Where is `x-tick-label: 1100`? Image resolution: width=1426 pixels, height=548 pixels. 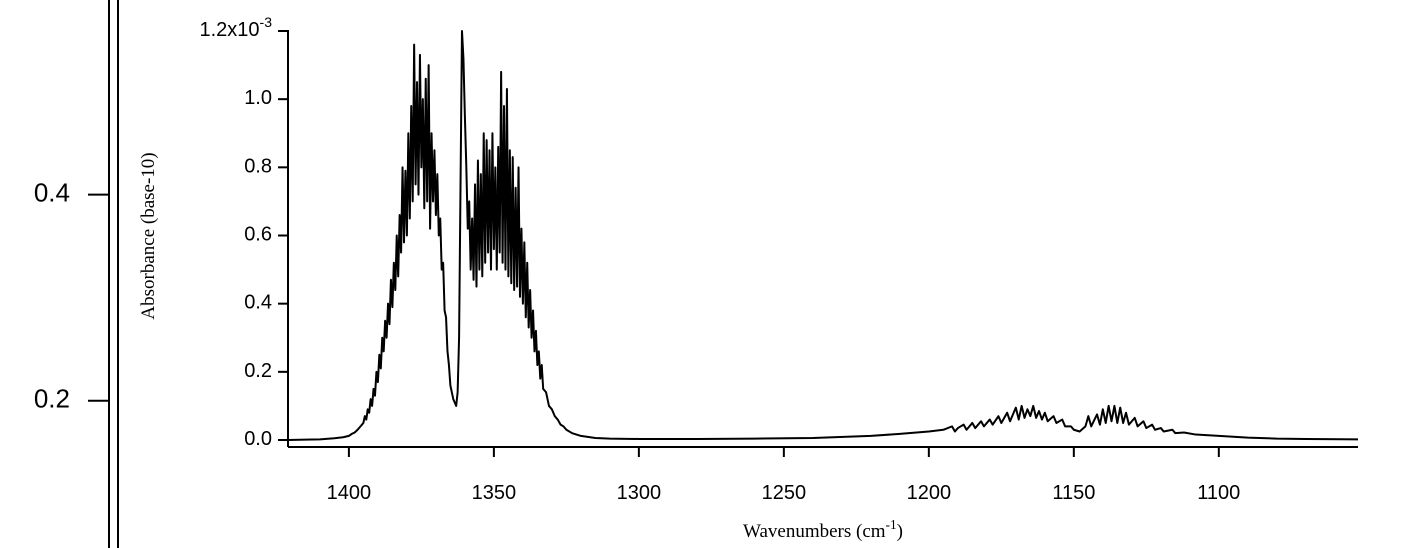
x-tick-label: 1100 is located at coordinates (1218, 493).